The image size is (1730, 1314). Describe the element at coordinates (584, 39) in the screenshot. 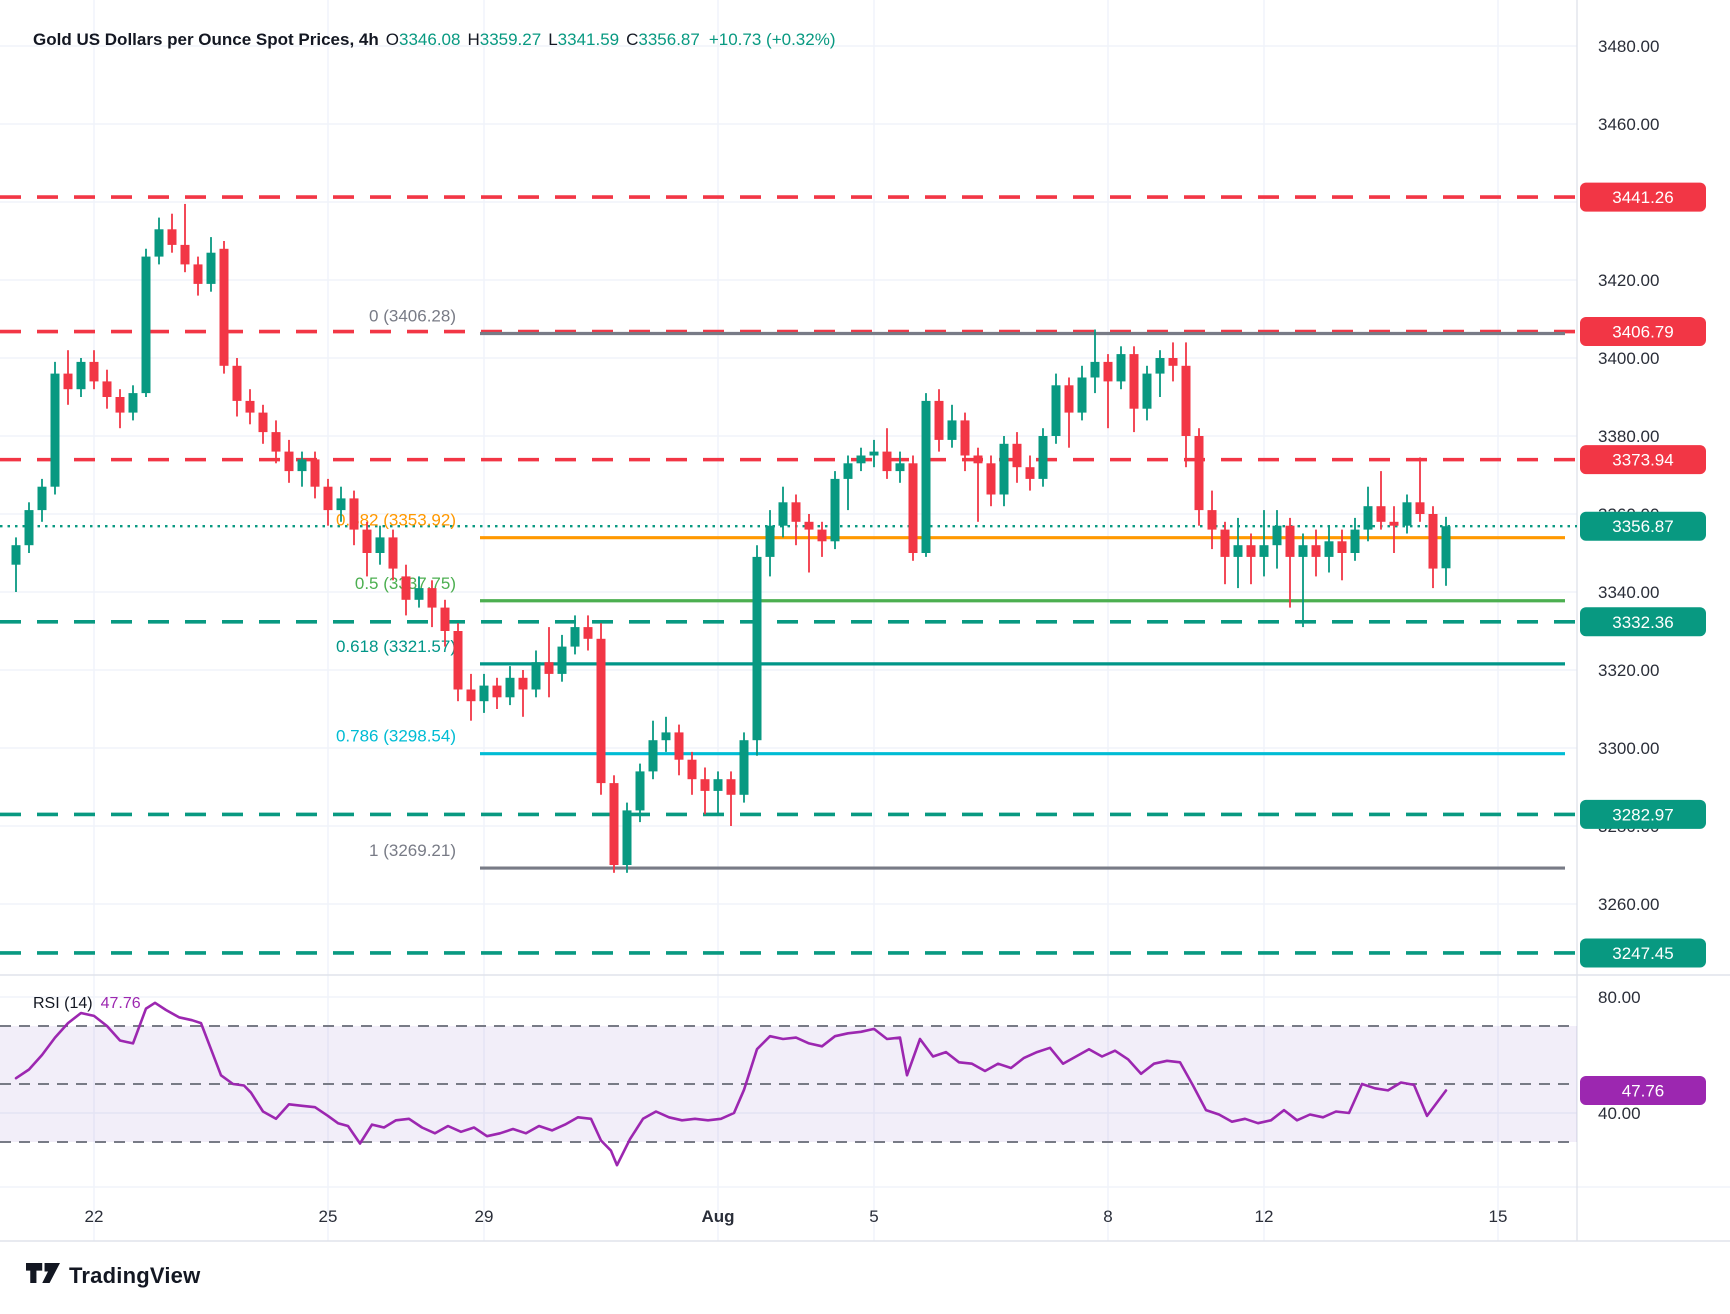

I see `ohlc-low: L3341.59` at that location.